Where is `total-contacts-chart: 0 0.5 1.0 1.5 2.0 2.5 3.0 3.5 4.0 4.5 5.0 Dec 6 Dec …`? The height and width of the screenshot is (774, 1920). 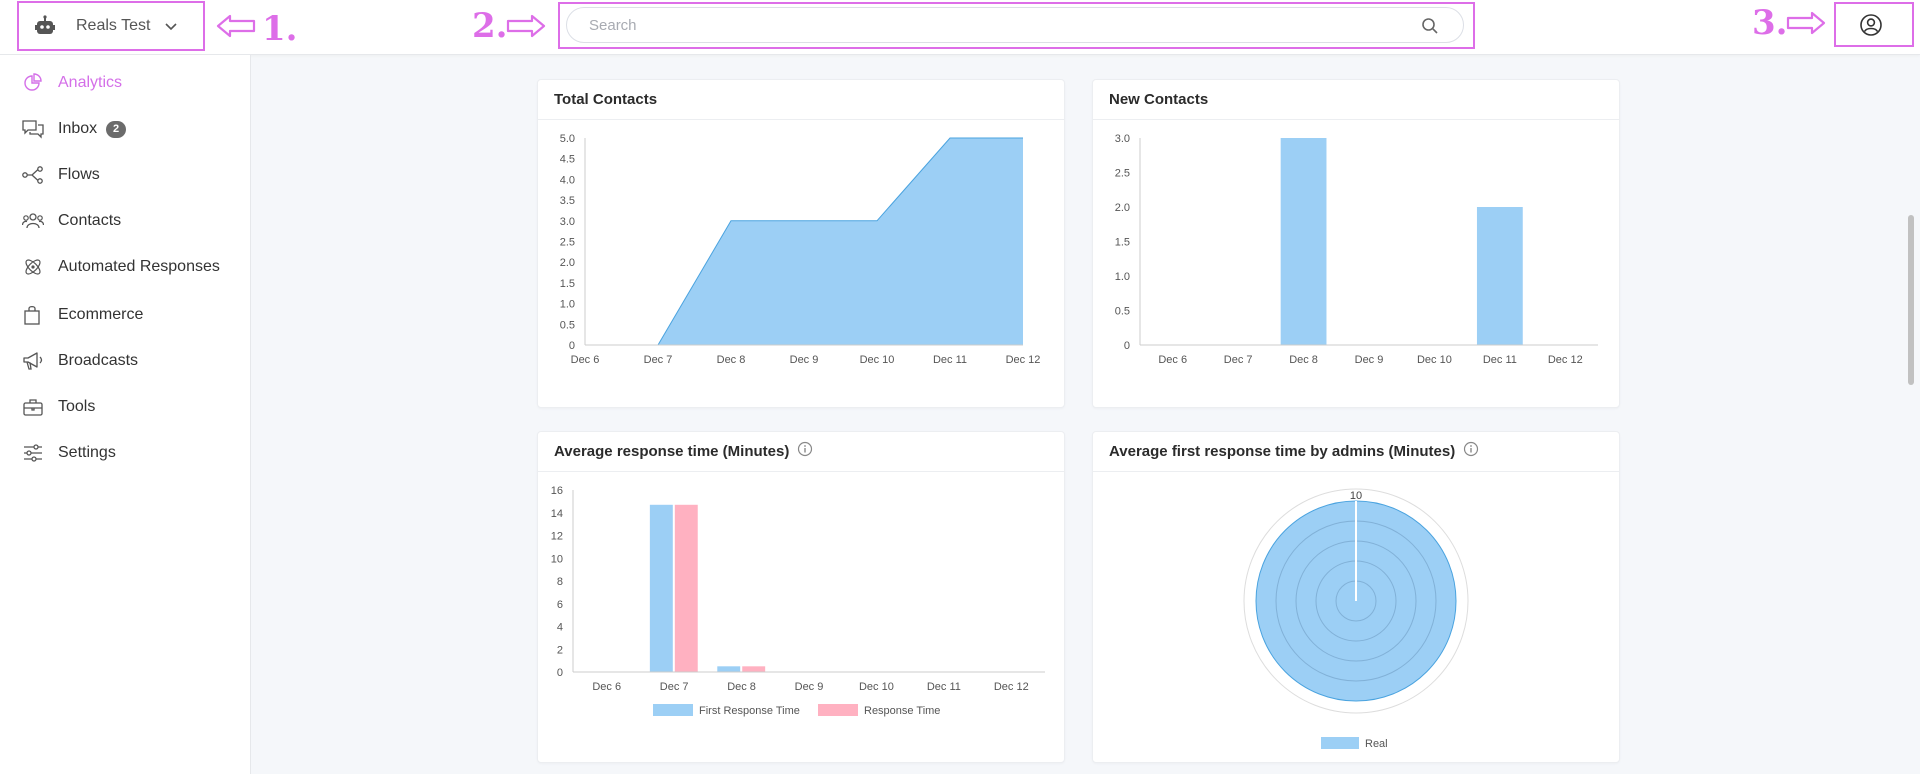
total-contacts-chart: 0 0.5 1.0 1.5 2.0 2.5 3.0 3.5 4.0 4.5 5.0 Dec 6 Dec … is located at coordinates (800, 249).